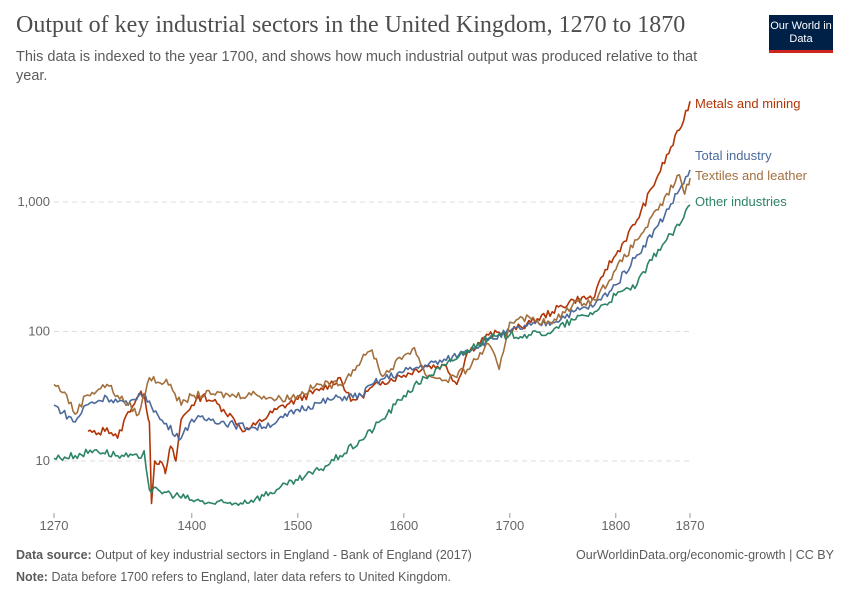 The image size is (850, 600). Describe the element at coordinates (509, 525) in the screenshot. I see `x-tick-label: 1700` at that location.